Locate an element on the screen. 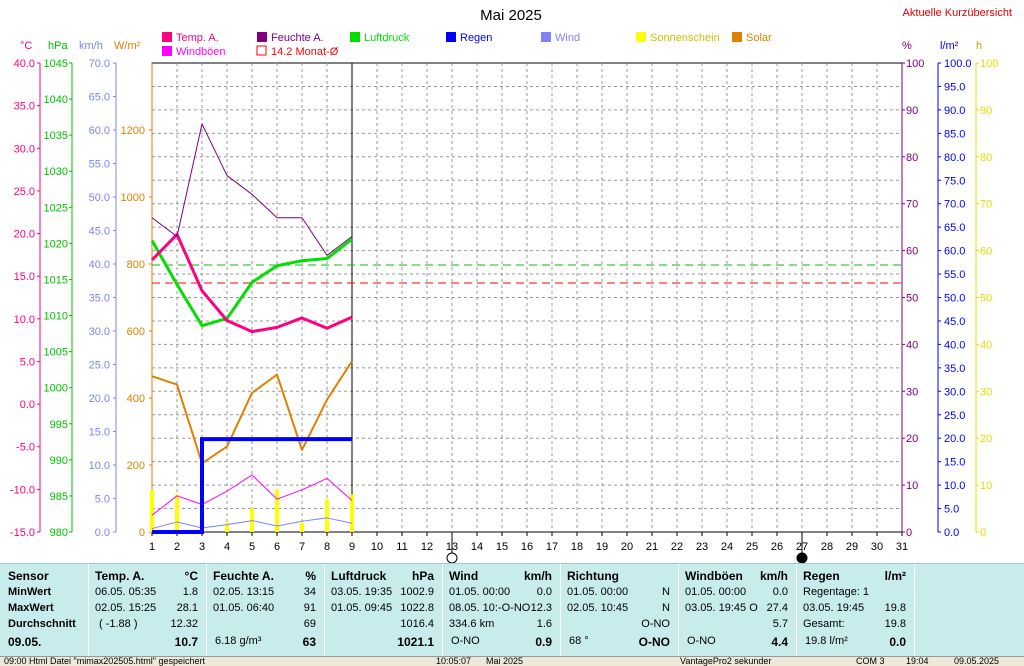  humidity-tick-label: 80 is located at coordinates (912, 158).